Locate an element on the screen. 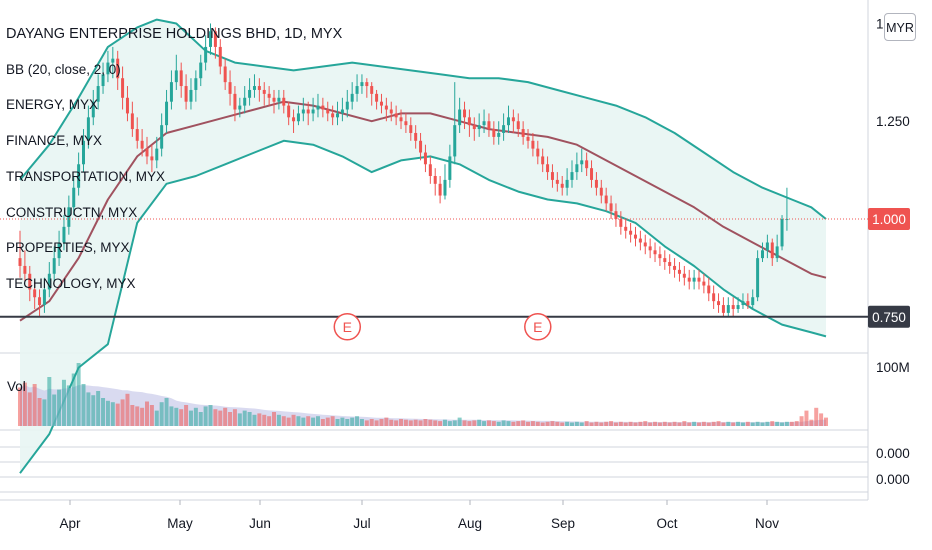 Image resolution: width=932 pixels, height=550 pixels. earnings-marker-circle is located at coordinates (347, 327).